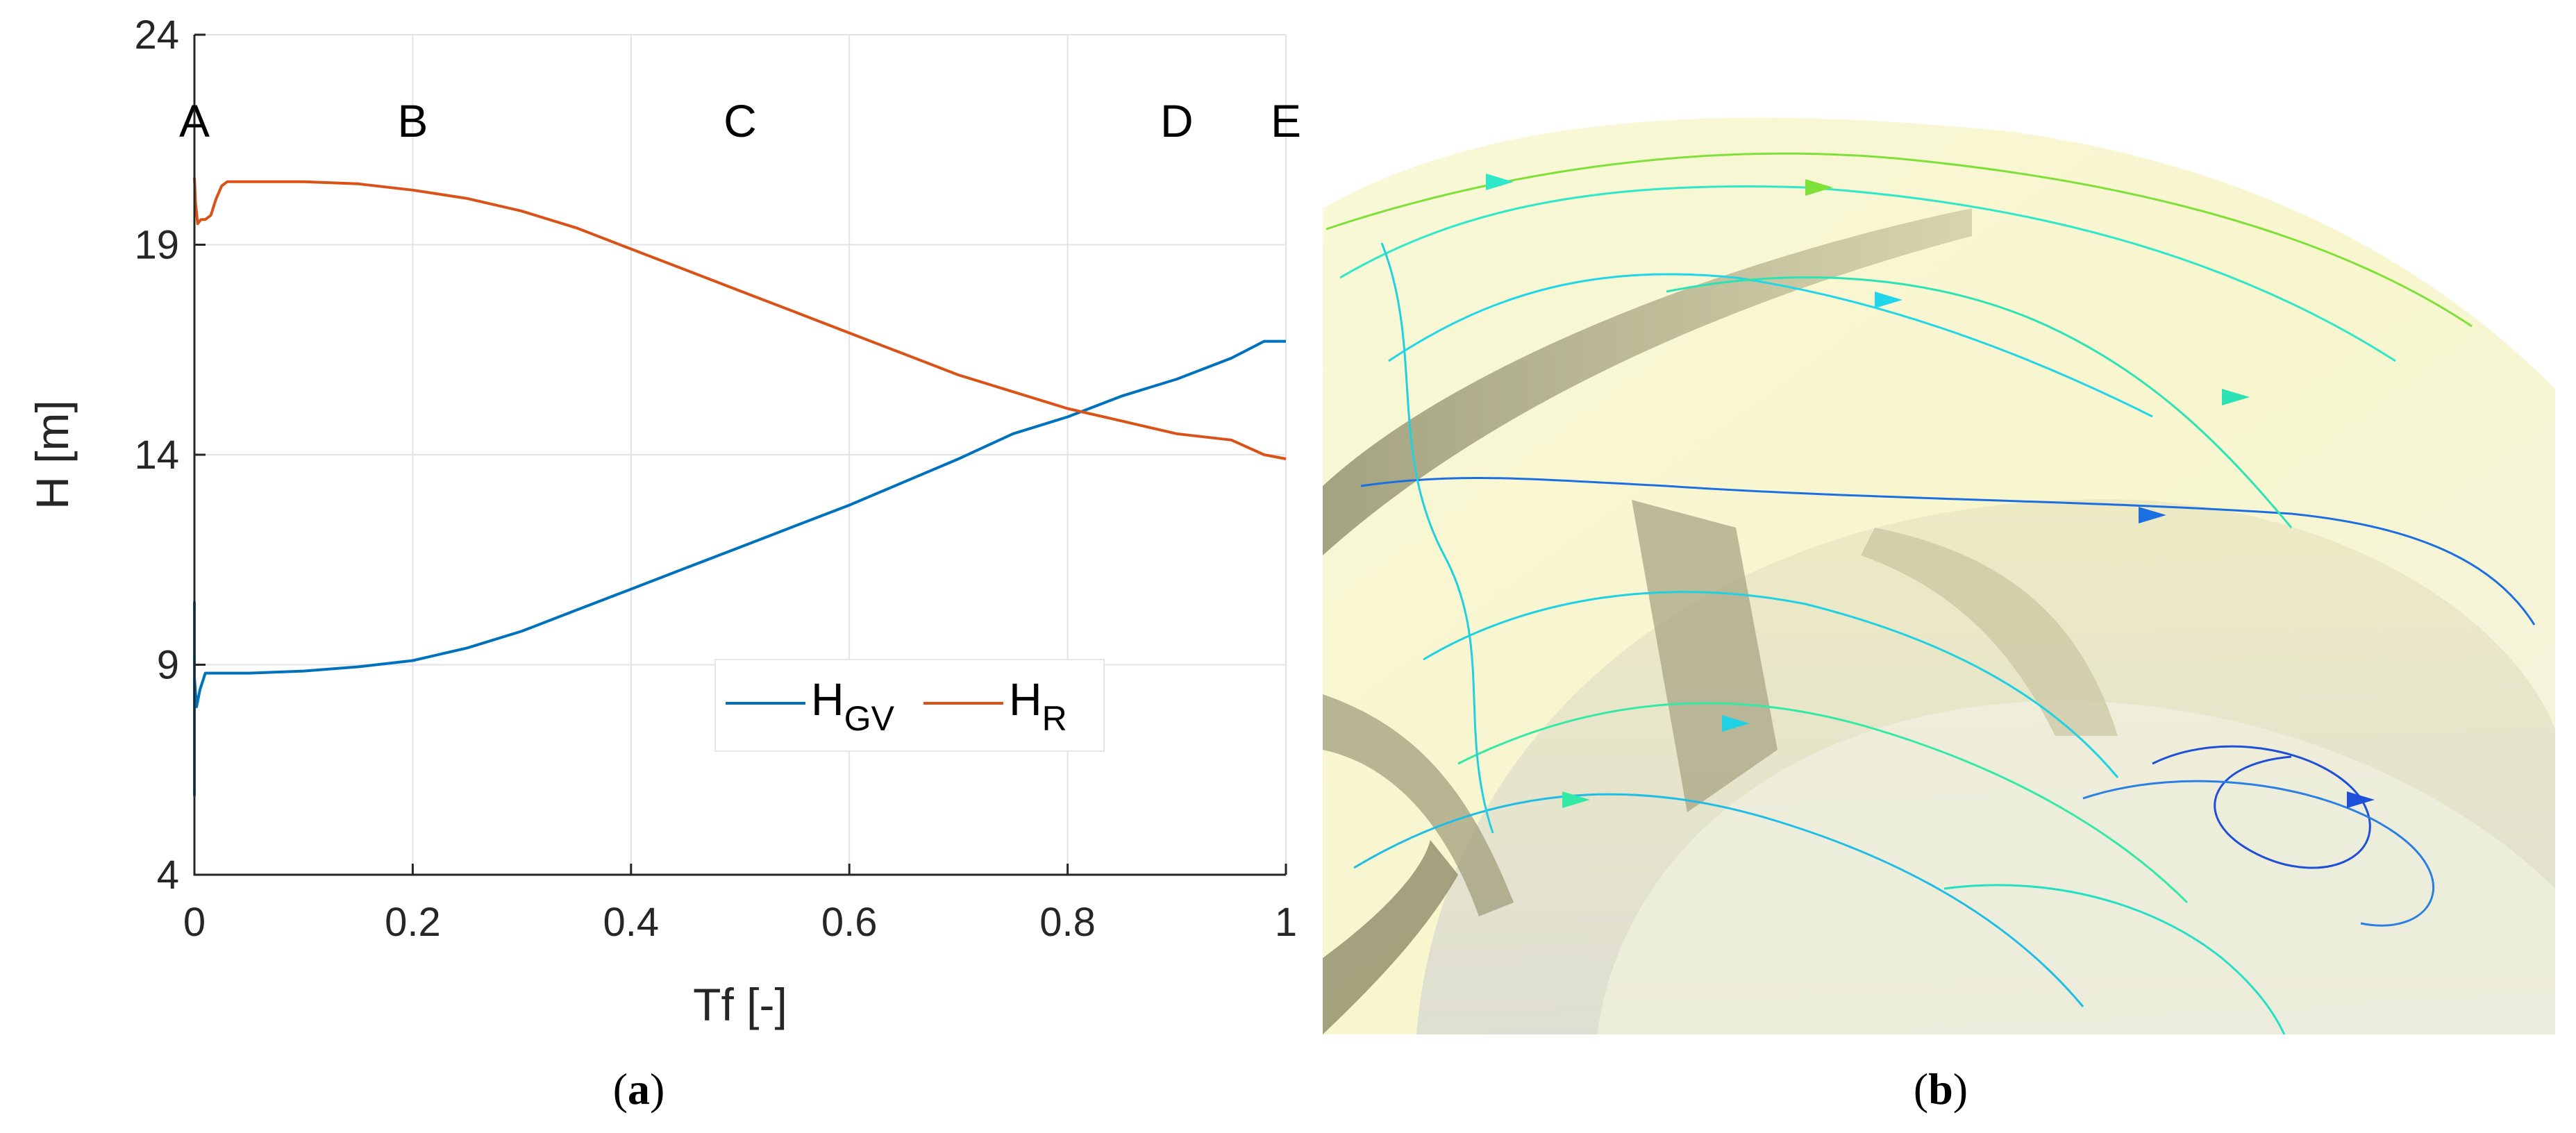  I want to click on phase-annotations: A B C D E, so click(740, 120).